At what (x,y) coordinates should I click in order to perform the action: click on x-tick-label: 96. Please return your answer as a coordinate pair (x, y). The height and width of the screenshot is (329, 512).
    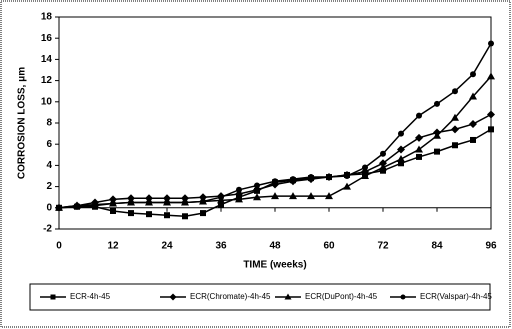
    Looking at the image, I should click on (491, 246).